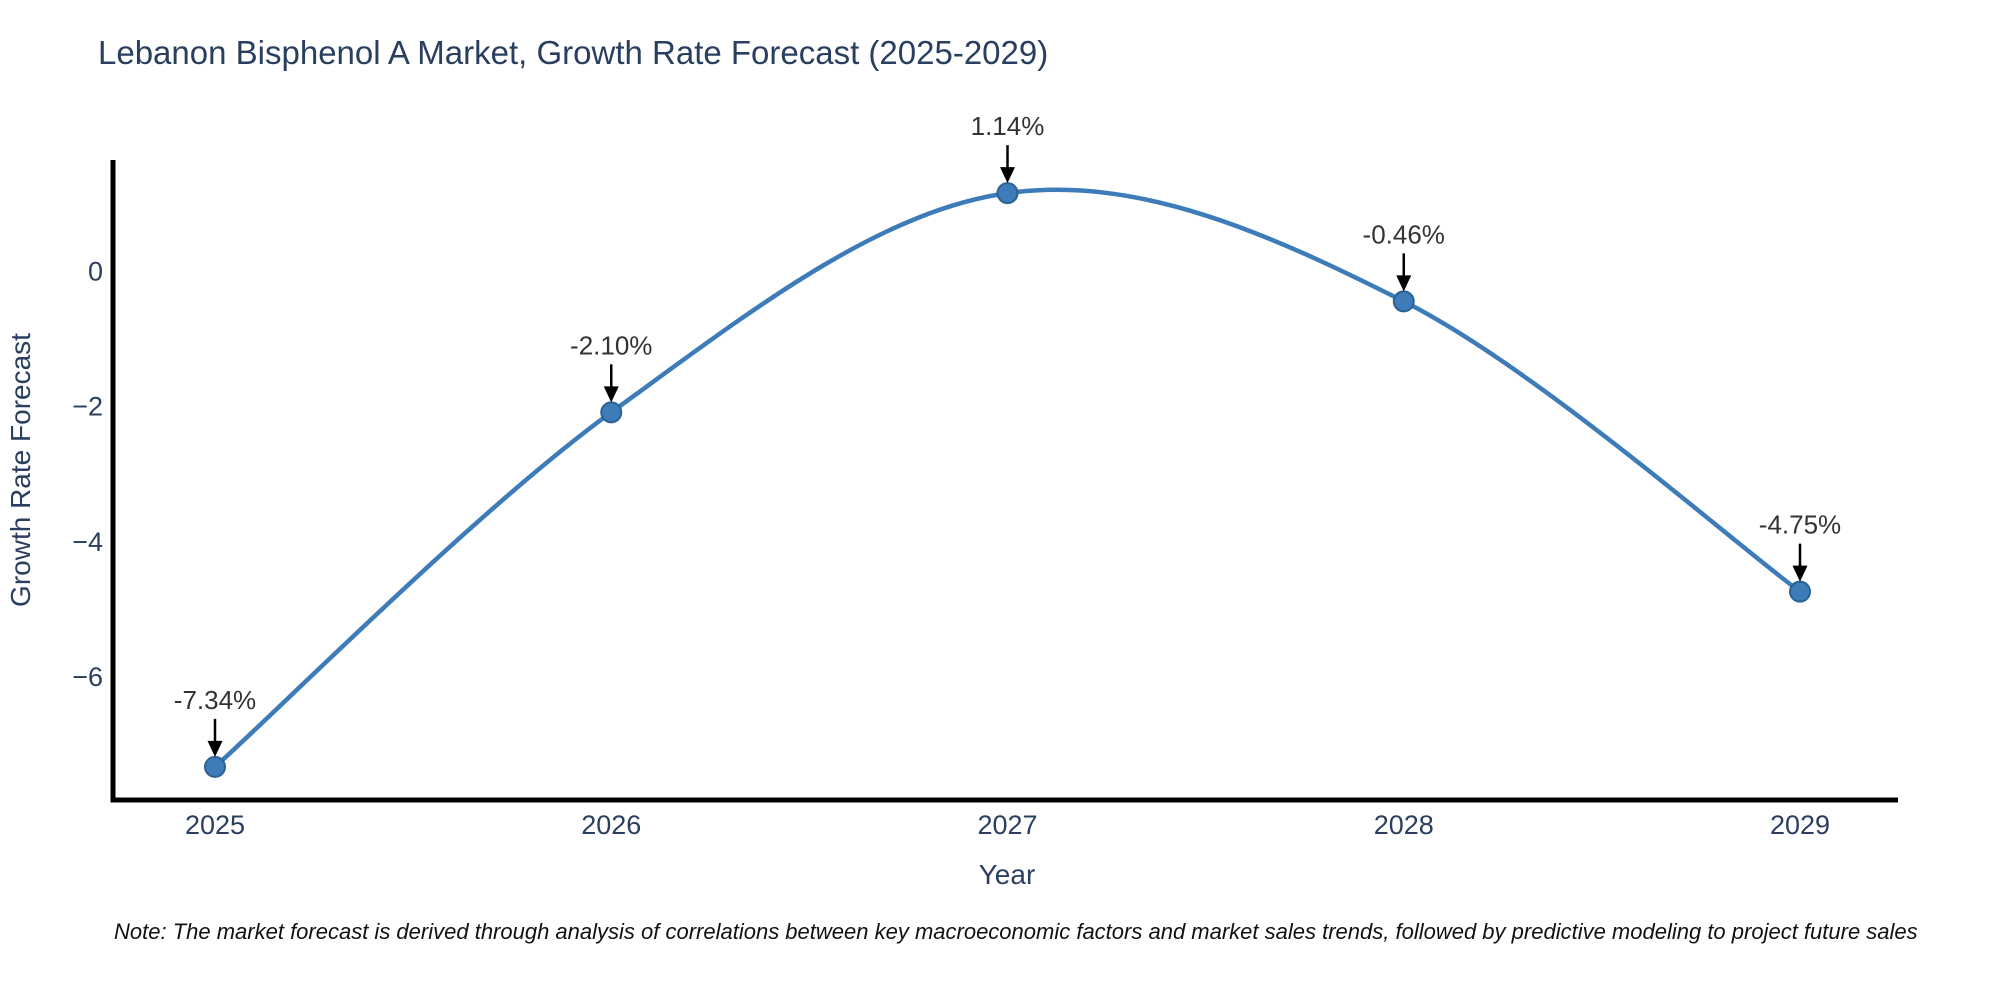  What do you see at coordinates (87, 677) in the screenshot?
I see `y-tick-label: −6` at bounding box center [87, 677].